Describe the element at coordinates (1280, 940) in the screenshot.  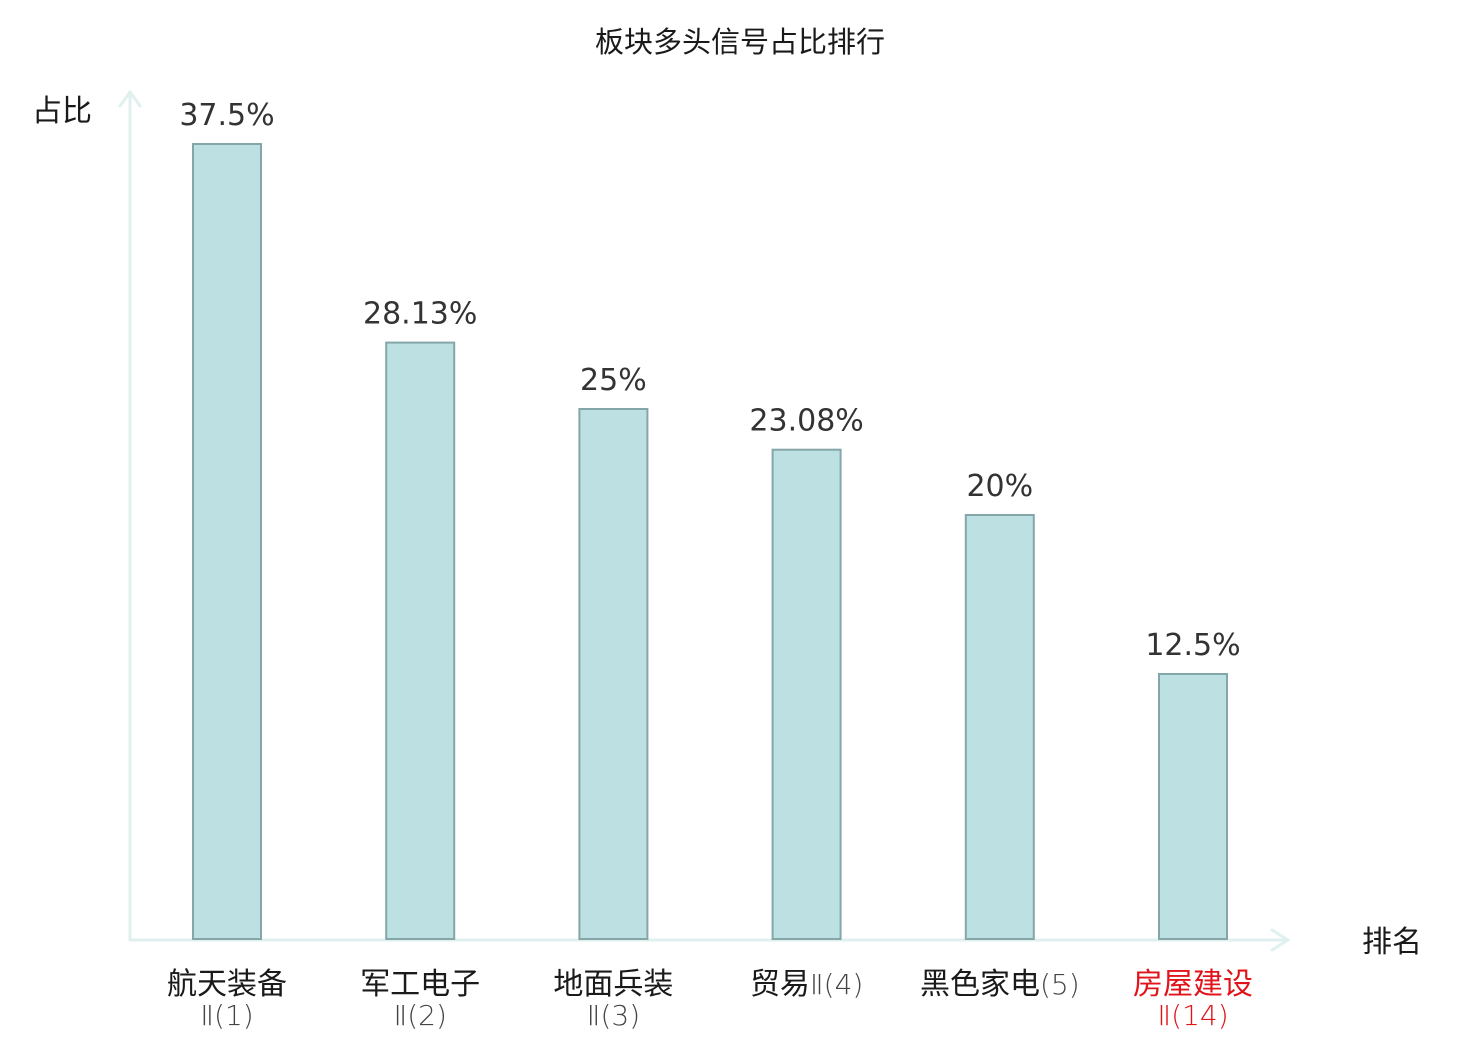
I see `x-axis-arrowhead` at that location.